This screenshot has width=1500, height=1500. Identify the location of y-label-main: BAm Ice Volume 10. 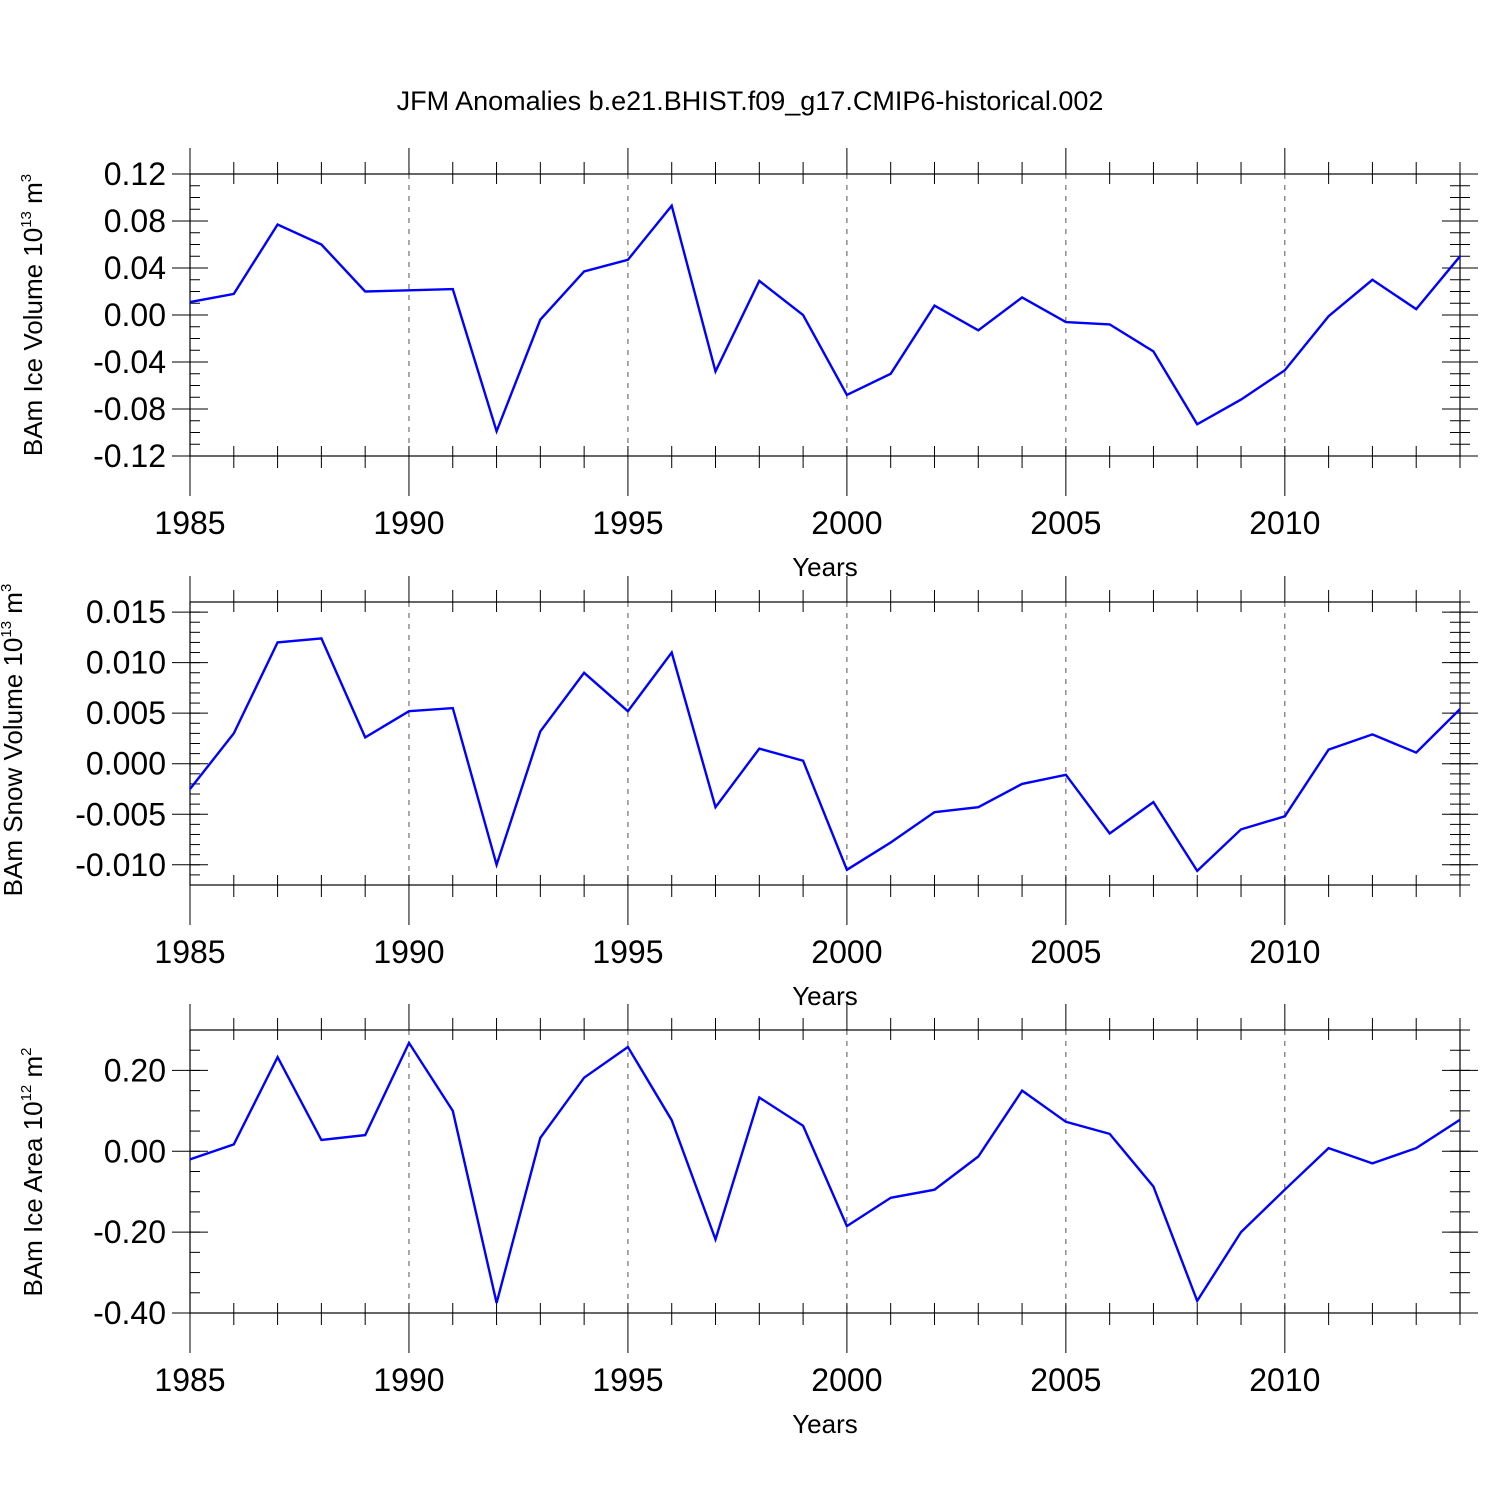
(33, 342).